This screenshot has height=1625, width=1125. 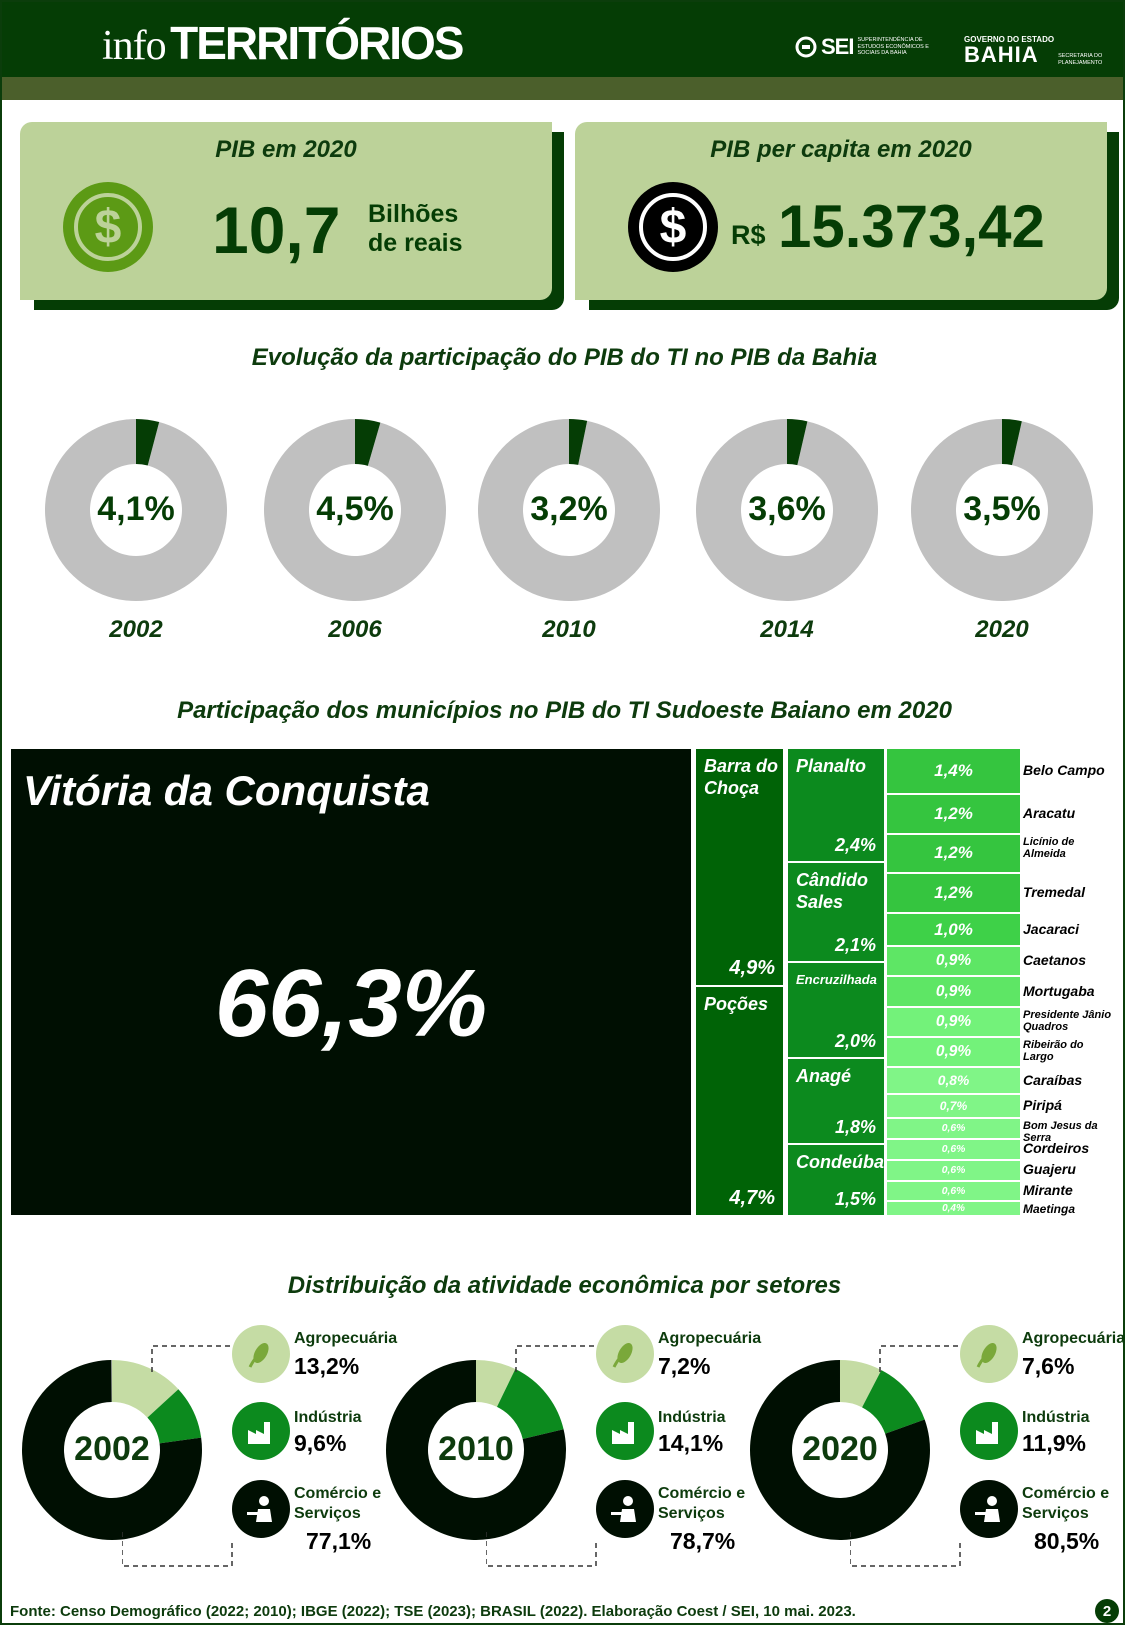 I want to click on evolution-donut-2002, so click(x=136, y=510).